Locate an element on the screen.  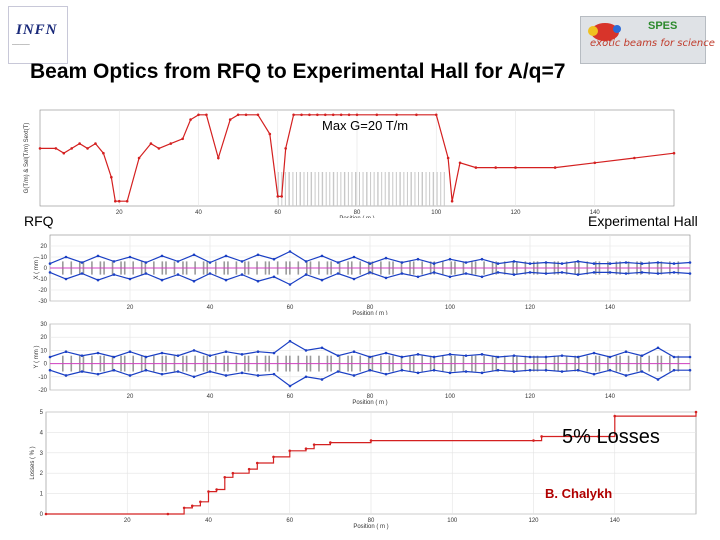
y-axis-label: G(T/m) & Sel(T/m) Sext(T) is located at coordinates (27, 158).